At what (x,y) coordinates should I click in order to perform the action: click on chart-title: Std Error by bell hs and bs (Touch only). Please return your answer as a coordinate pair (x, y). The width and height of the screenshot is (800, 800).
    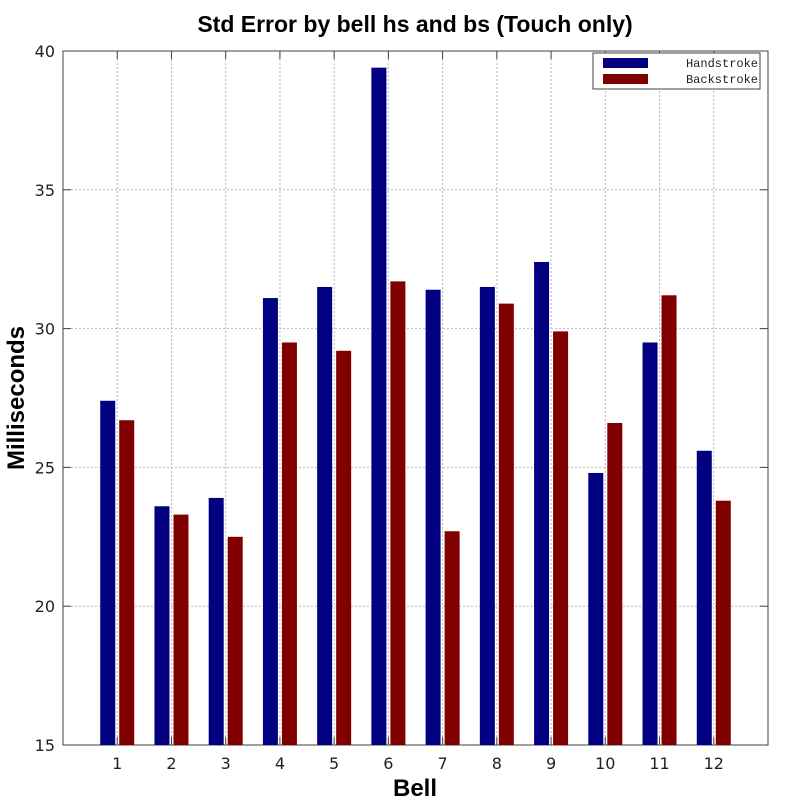
    Looking at the image, I should click on (414, 24).